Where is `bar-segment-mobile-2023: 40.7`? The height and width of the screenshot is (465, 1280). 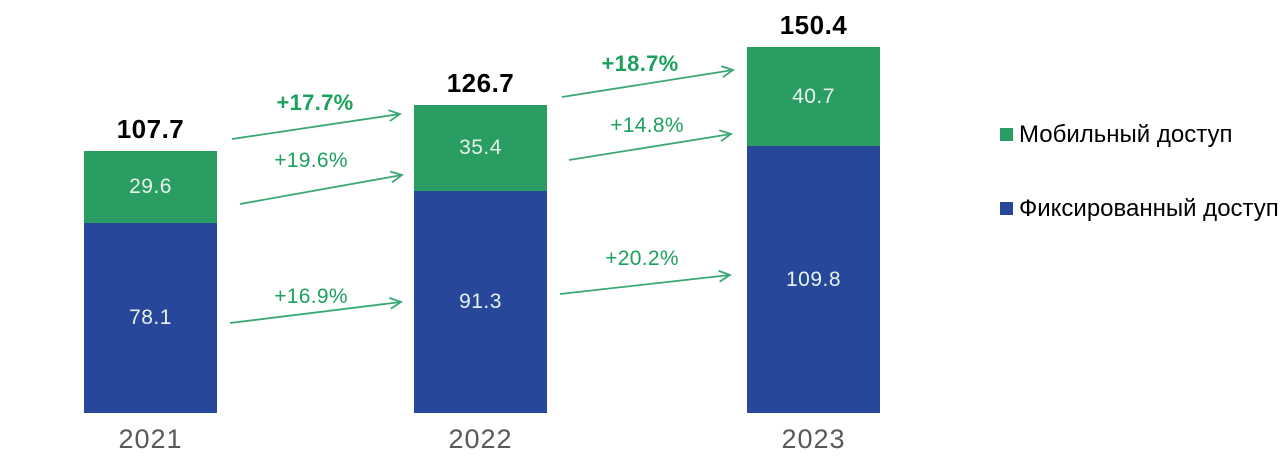
bar-segment-mobile-2023: 40.7 is located at coordinates (813, 96).